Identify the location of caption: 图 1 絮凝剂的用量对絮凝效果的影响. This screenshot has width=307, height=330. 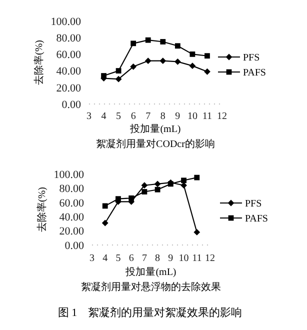
(150, 312).